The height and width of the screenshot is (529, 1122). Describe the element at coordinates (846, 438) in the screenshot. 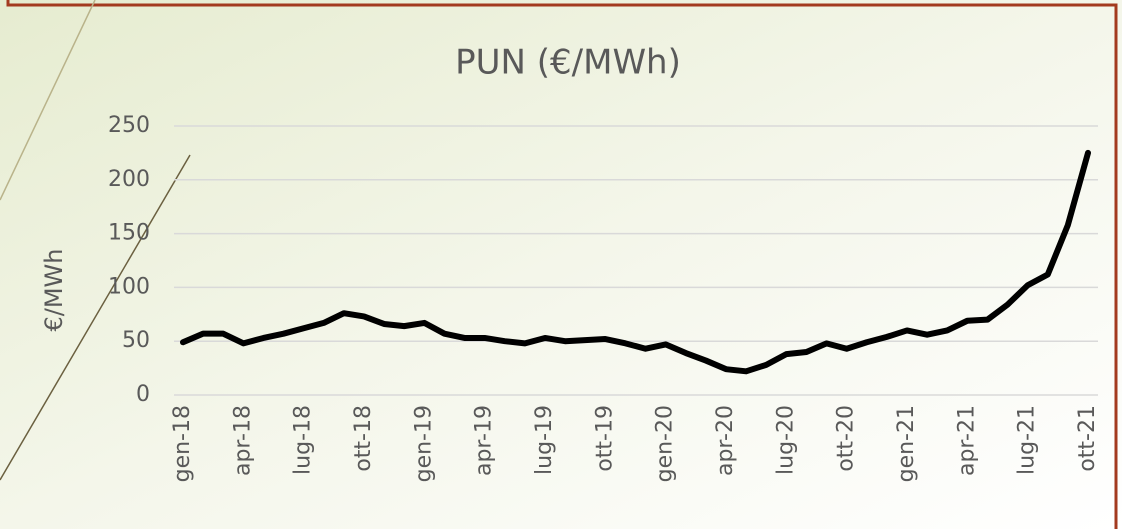

I see `x-tick-label: ott-20` at that location.